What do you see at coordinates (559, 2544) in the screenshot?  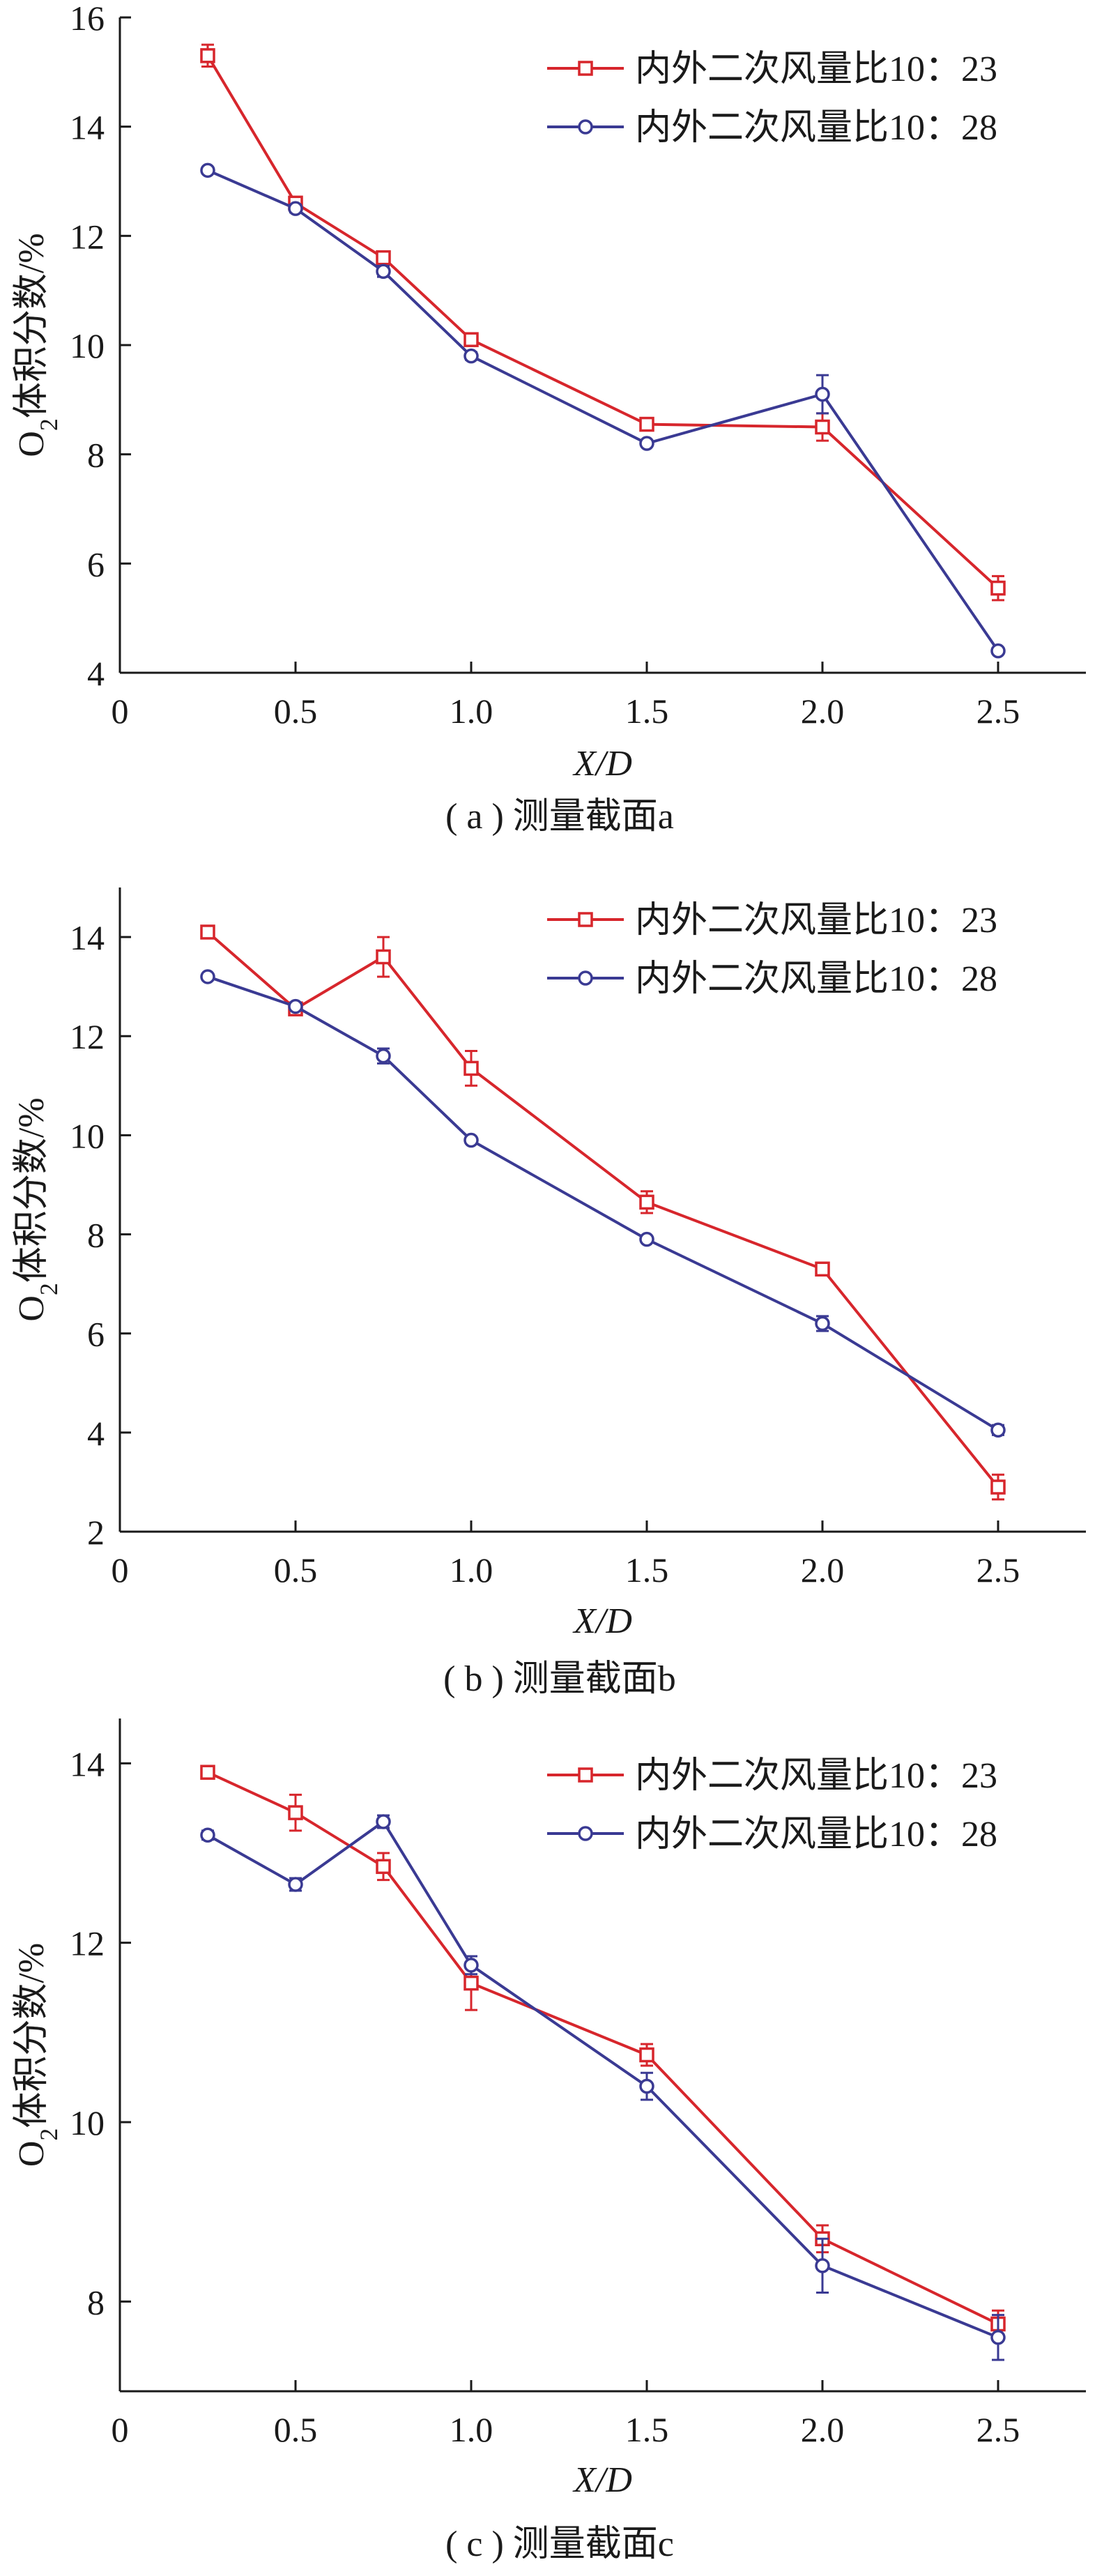 I see `panel-caption: ( c ) 测量截面c` at bounding box center [559, 2544].